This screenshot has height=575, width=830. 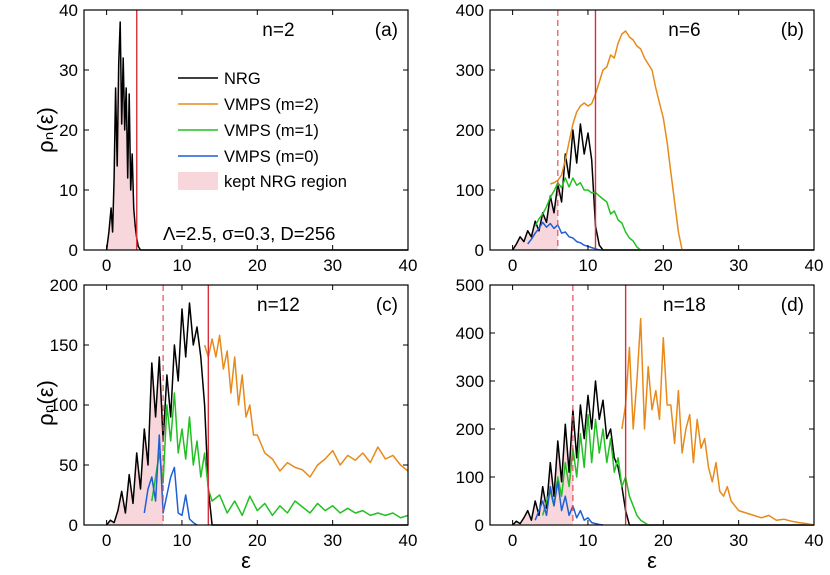 What do you see at coordinates (408, 265) in the screenshot?
I see `x-tick-label-40-a: 40` at bounding box center [408, 265].